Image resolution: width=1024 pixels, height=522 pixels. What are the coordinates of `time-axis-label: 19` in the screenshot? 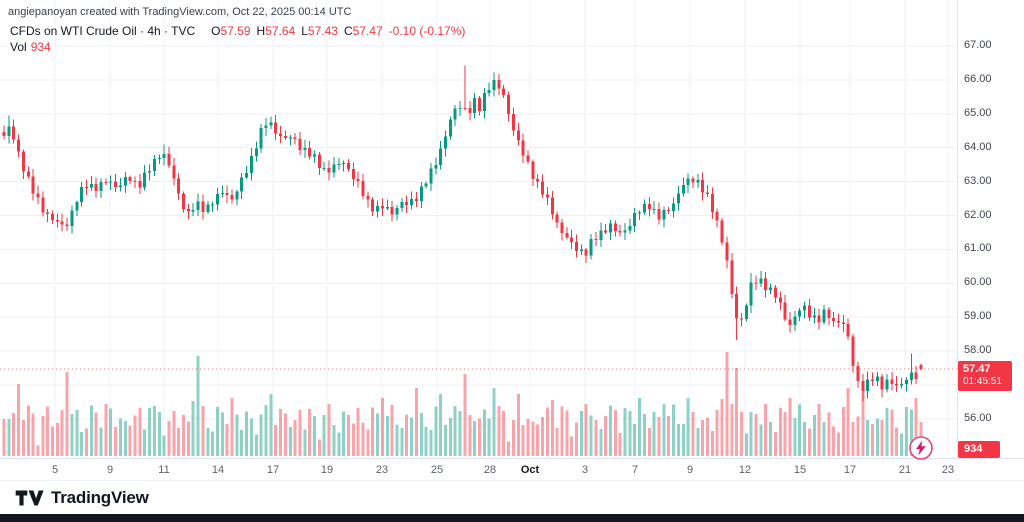 It's located at (327, 470).